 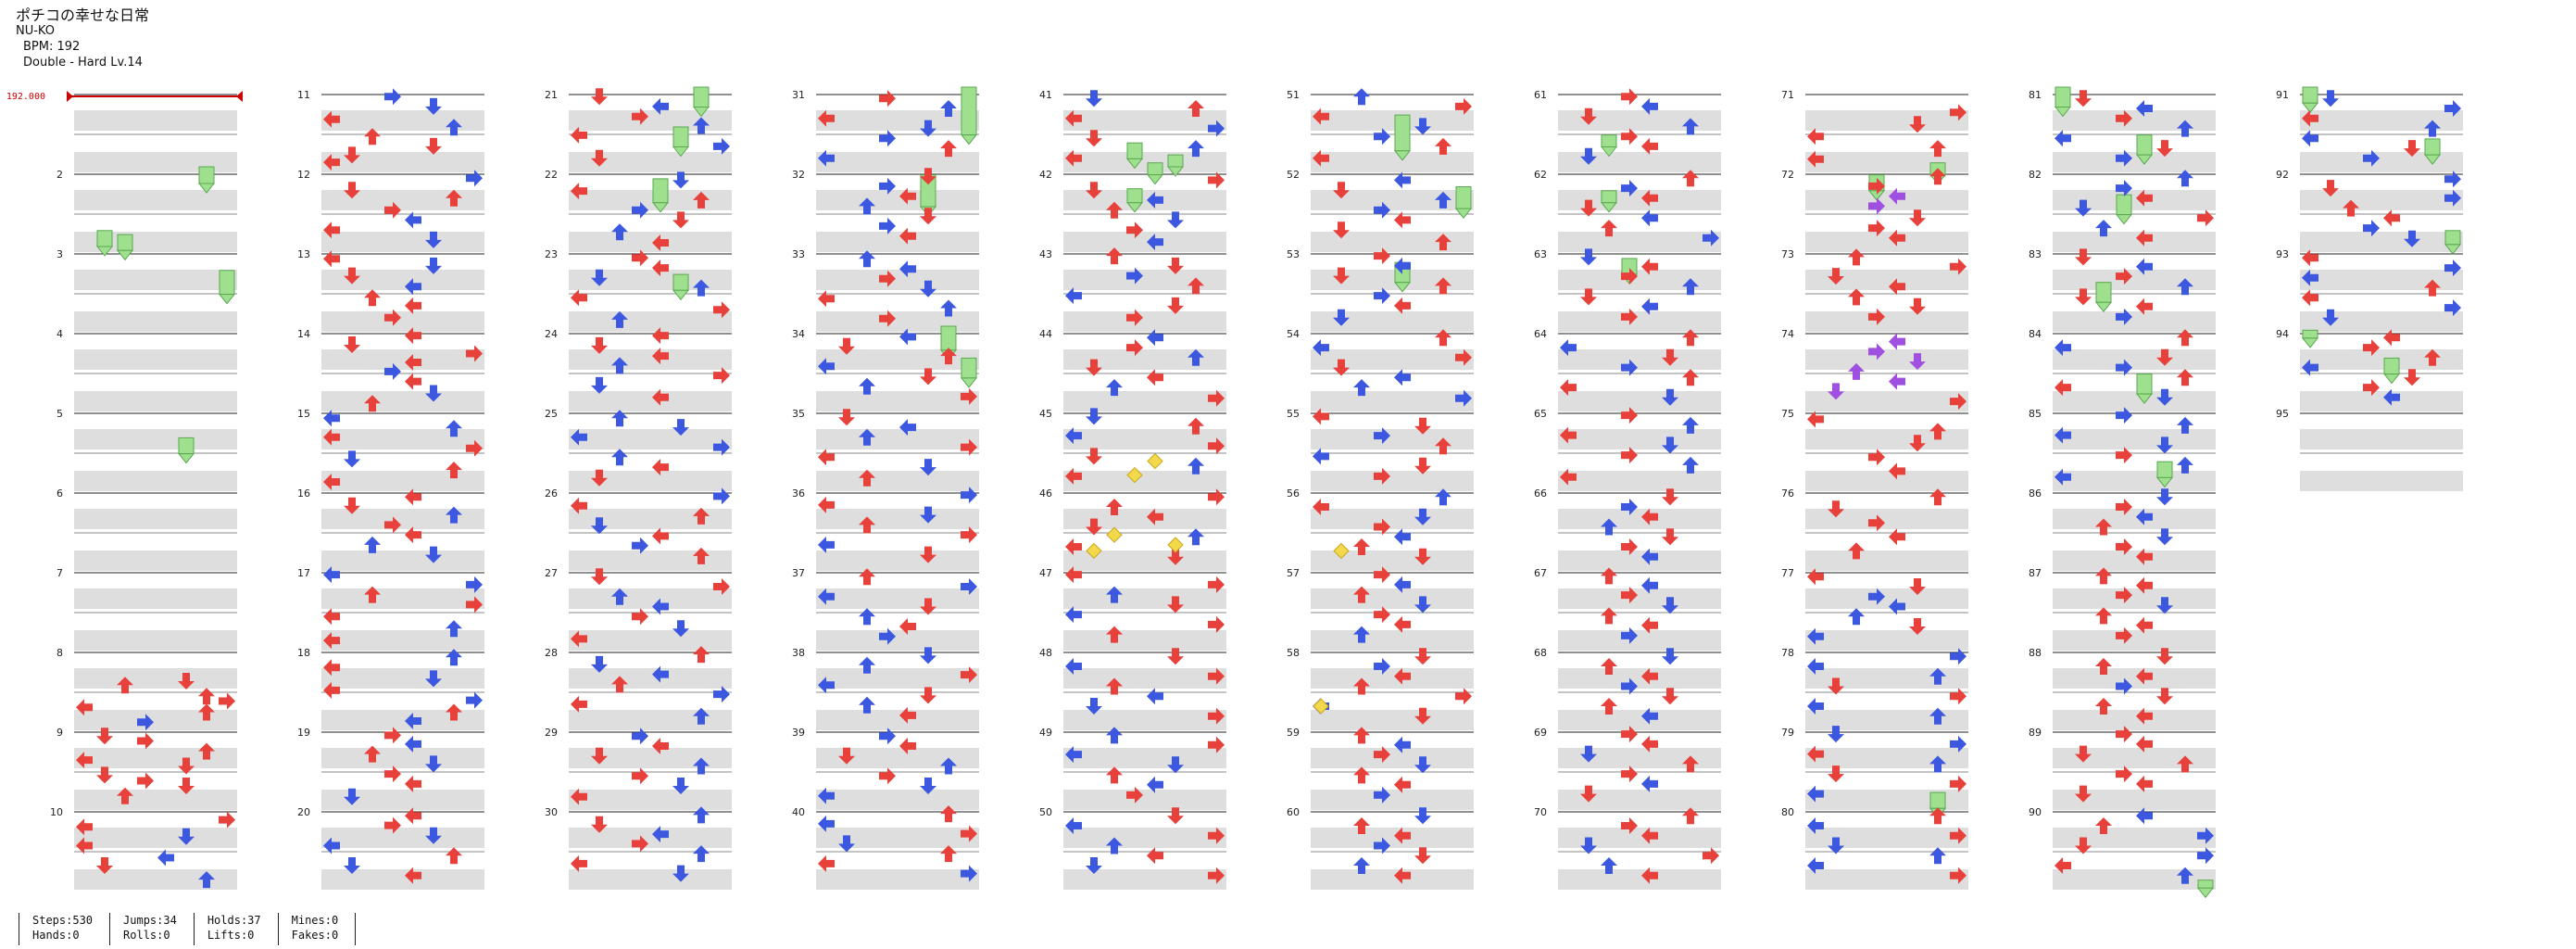 I want to click on measure-number: 88, so click(x=2035, y=653).